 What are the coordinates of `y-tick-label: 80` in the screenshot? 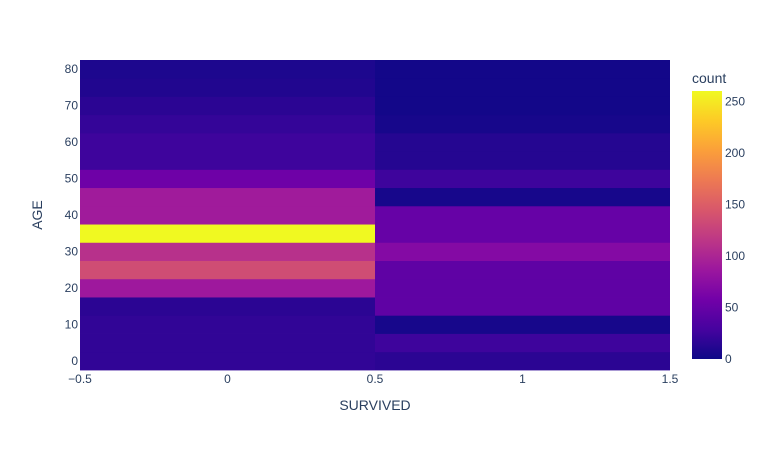 It's located at (72, 69).